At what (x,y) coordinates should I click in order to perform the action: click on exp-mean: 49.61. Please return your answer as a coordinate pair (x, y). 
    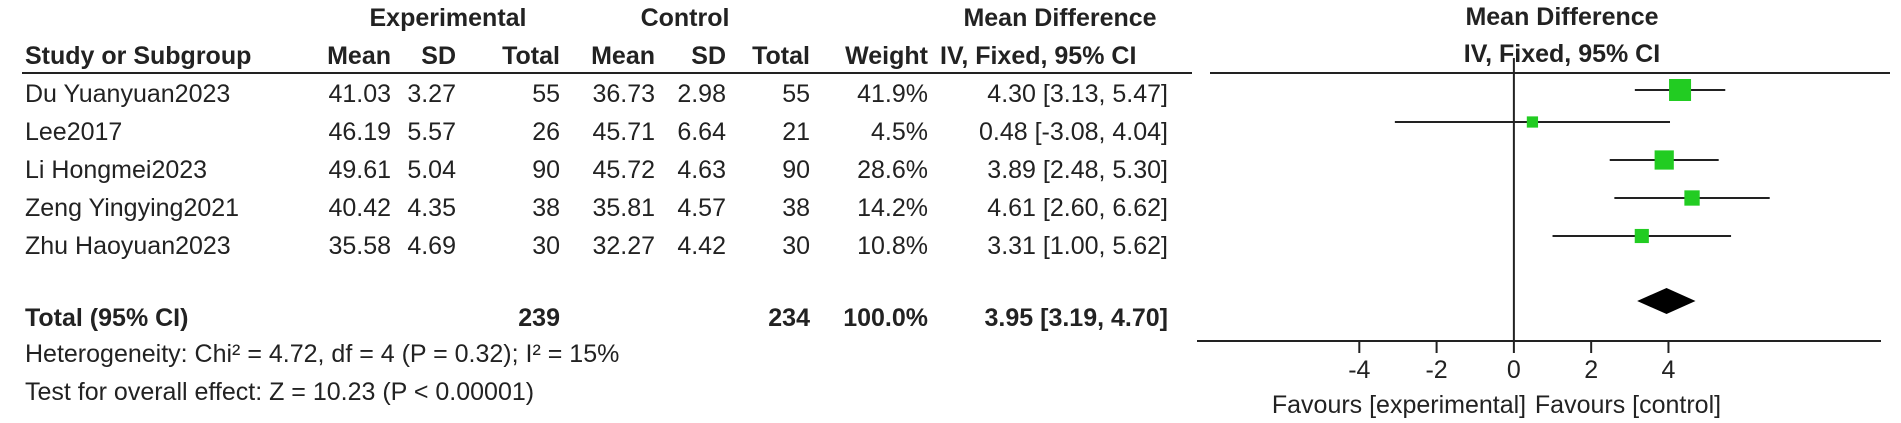
    Looking at the image, I should click on (359, 170).